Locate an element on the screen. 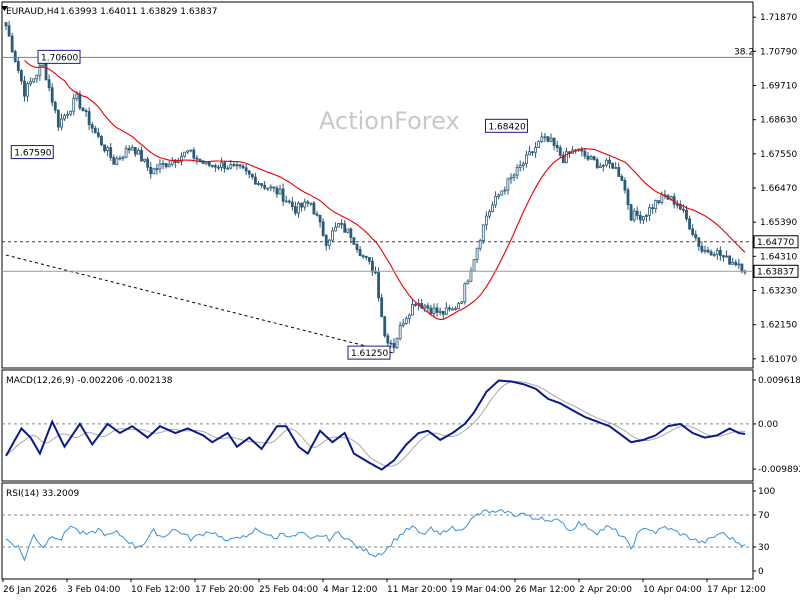 The image size is (800, 604). main-y-tick-label: 1.71870 is located at coordinates (778, 18).